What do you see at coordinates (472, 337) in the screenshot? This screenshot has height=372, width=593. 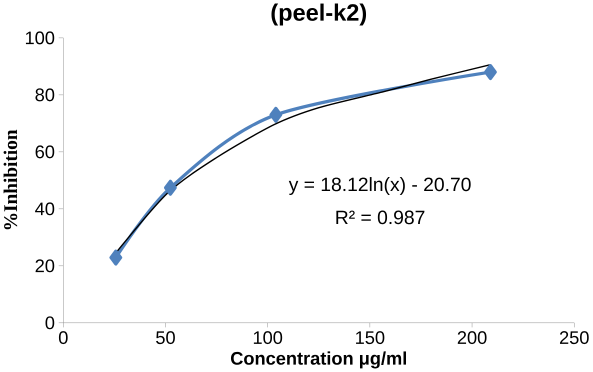 I see `x-tick-label: 200` at bounding box center [472, 337].